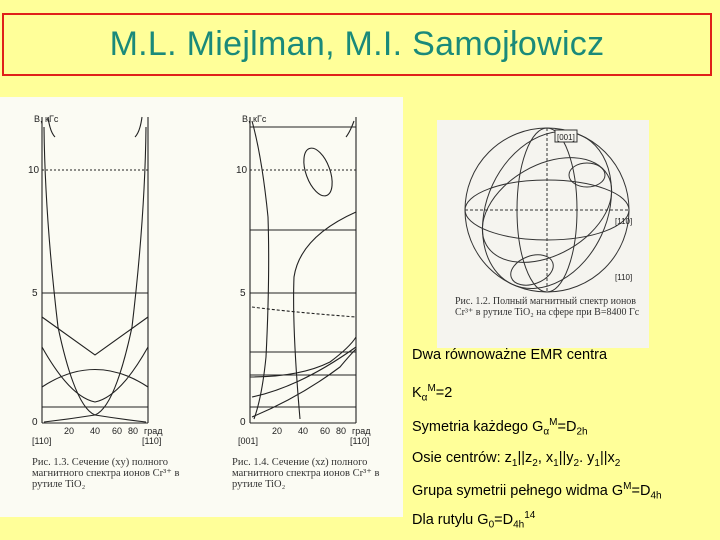 Image resolution: width=720 pixels, height=540 pixels. Describe the element at coordinates (341, 431) in the screenshot. I see `xtick-middle-80: 80` at that location.